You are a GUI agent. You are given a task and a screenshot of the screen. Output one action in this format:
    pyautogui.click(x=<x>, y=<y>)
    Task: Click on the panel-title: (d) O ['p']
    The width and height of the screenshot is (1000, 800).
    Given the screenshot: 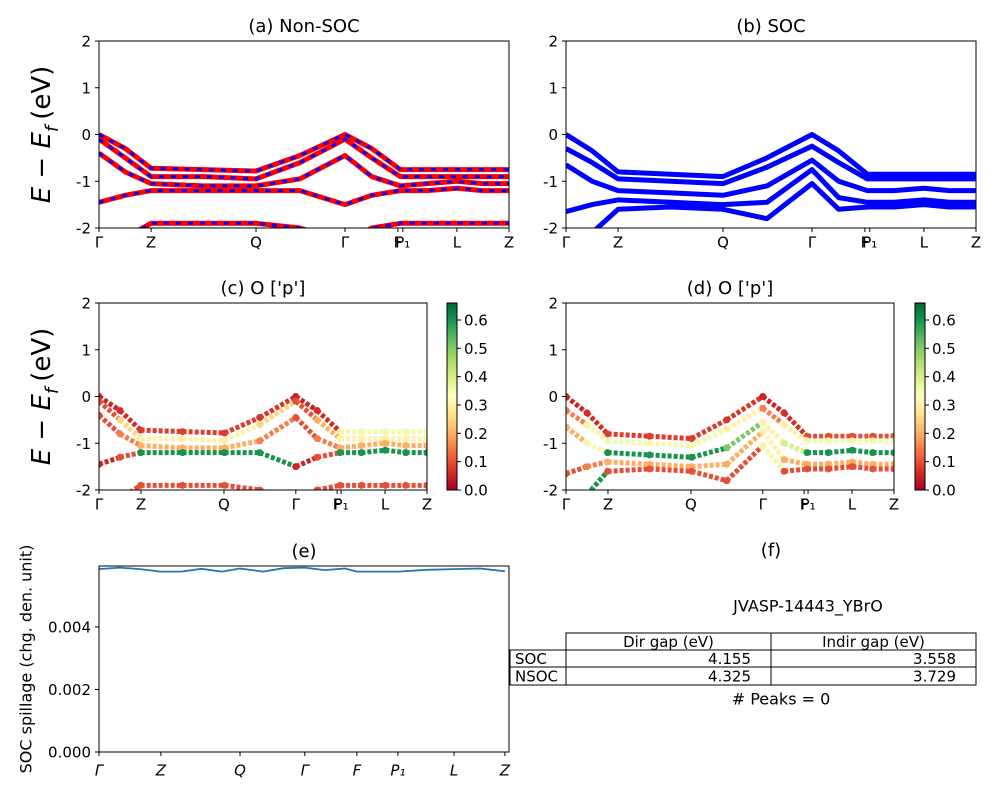 What is the action you would take?
    pyautogui.click(x=730, y=288)
    